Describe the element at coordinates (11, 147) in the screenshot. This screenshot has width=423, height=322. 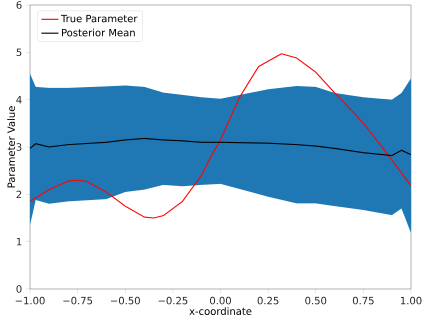
I see `y-axis-title: Parameter Value` at that location.